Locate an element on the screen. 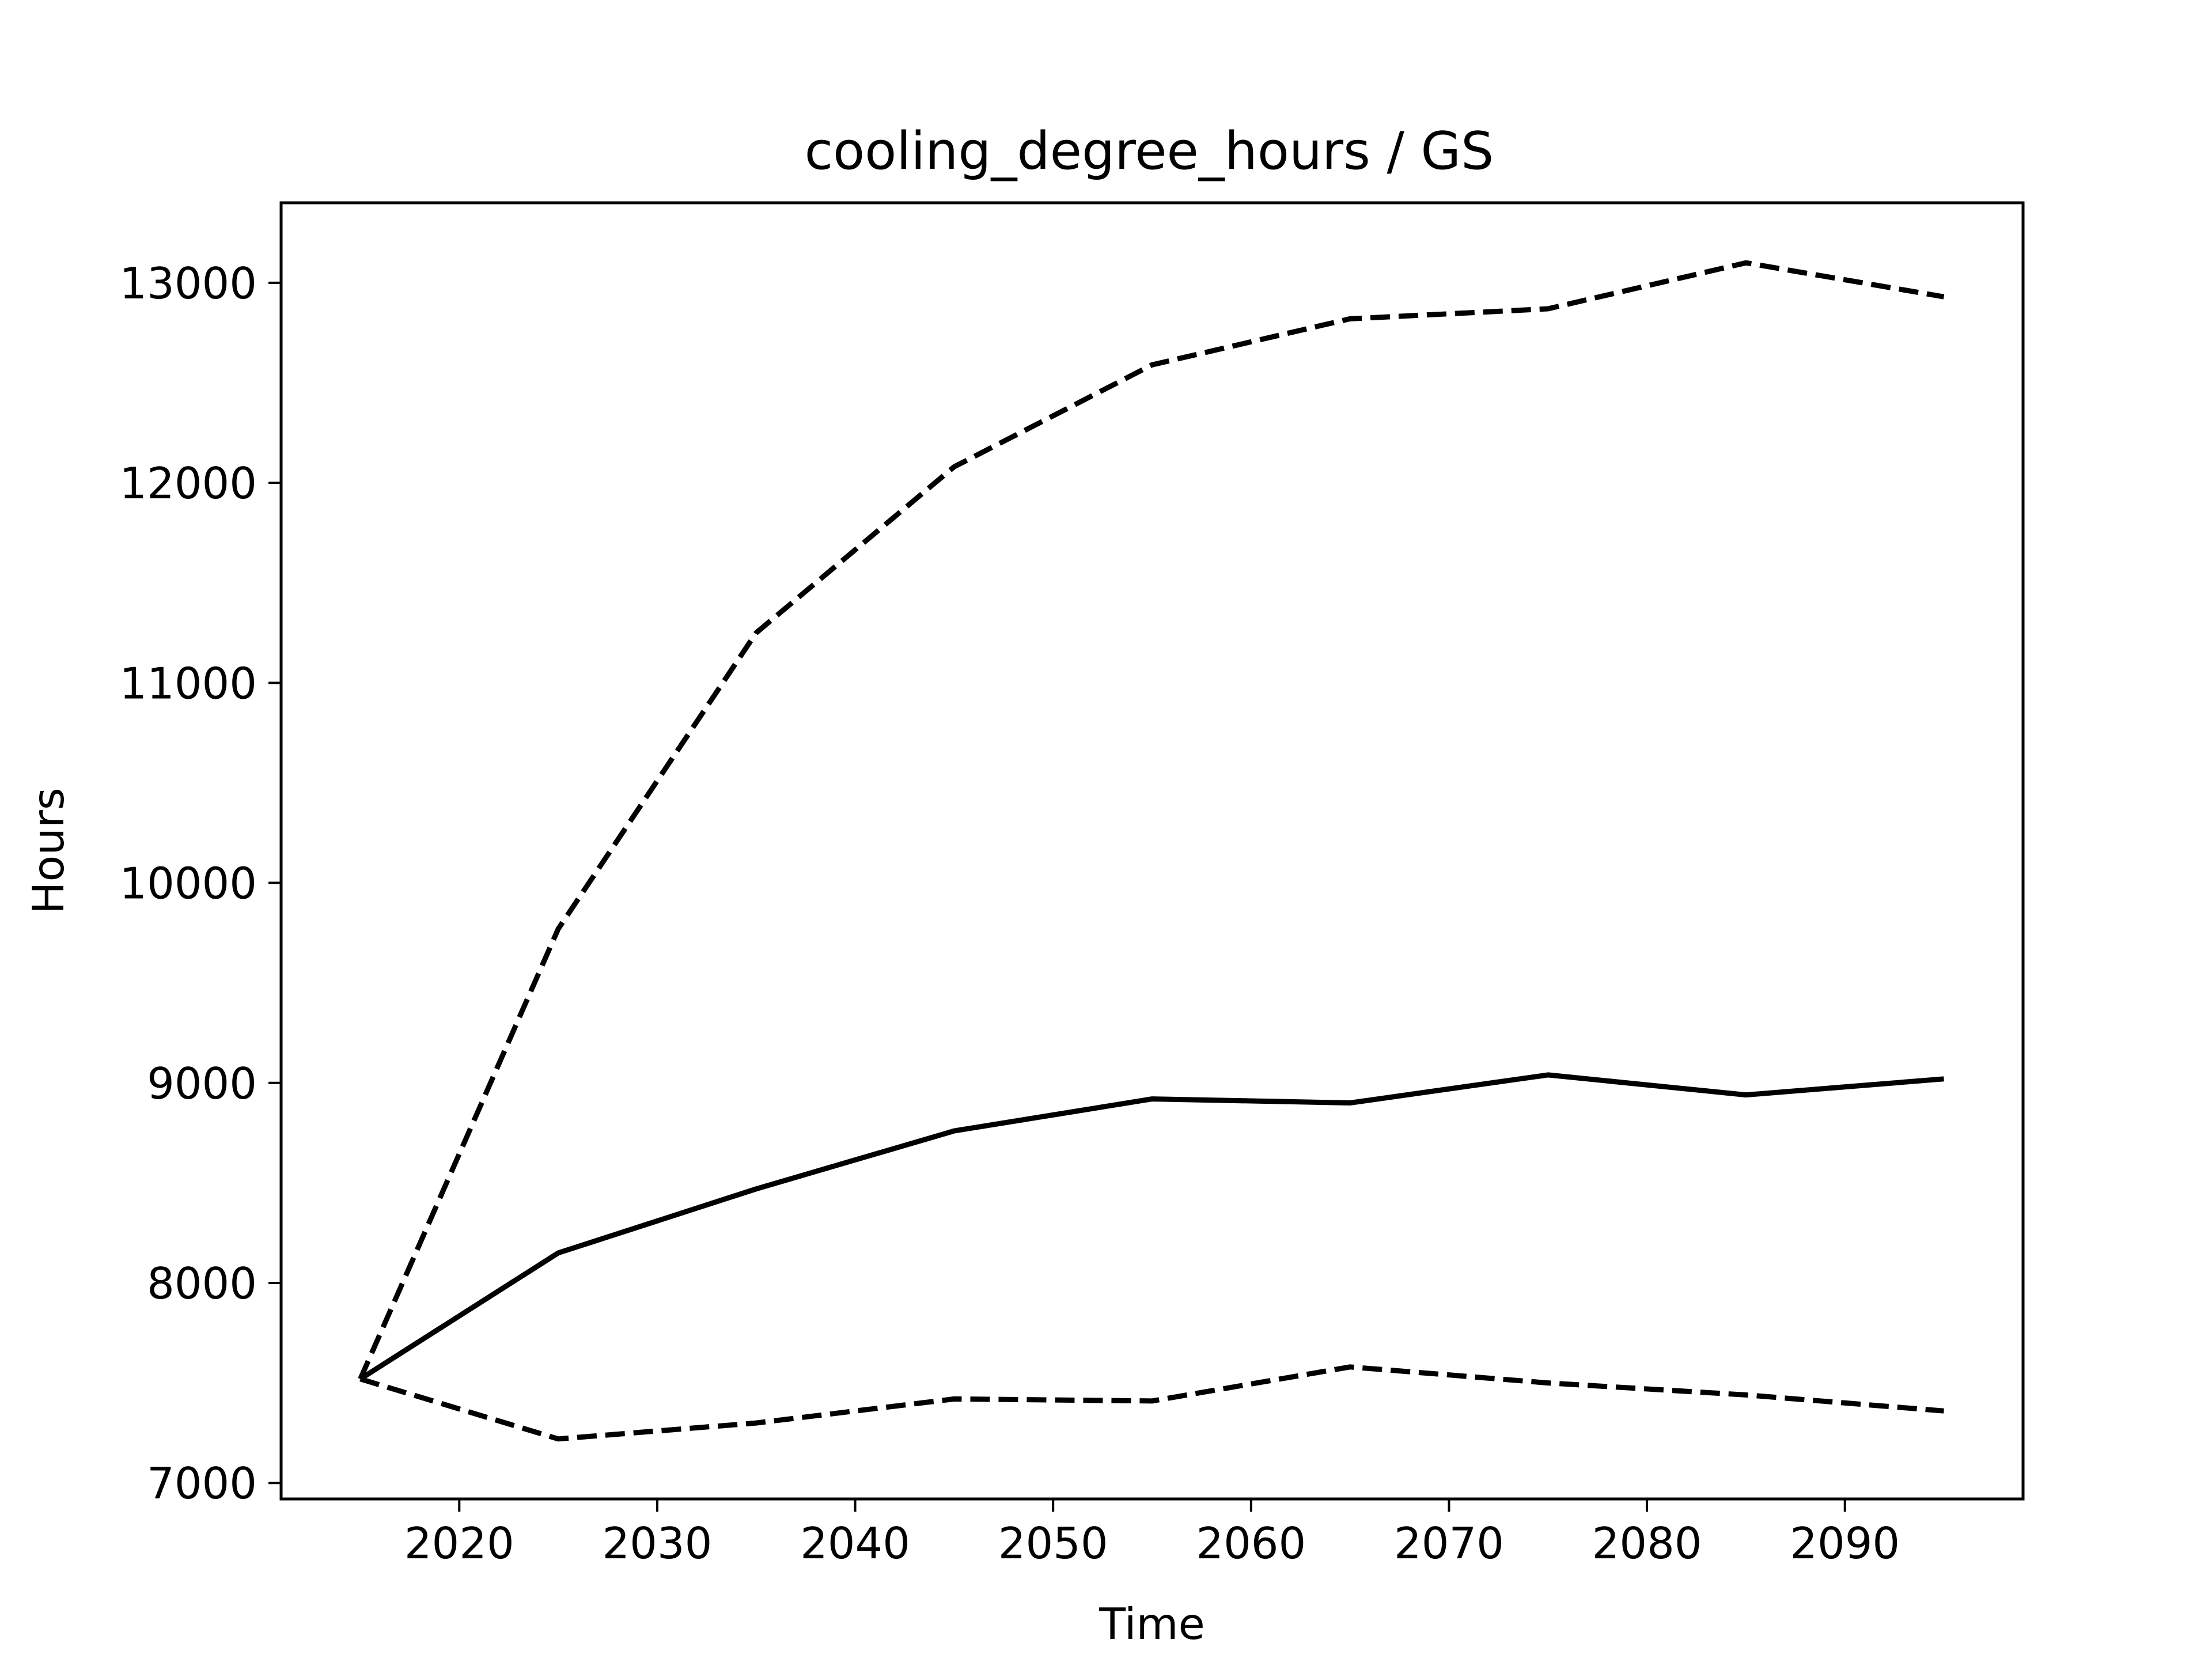 This screenshot has width=2212, height=1662. y-axis-ticks: 7000 8000 9000 10000 11000 12000 13000 is located at coordinates (200, 883).